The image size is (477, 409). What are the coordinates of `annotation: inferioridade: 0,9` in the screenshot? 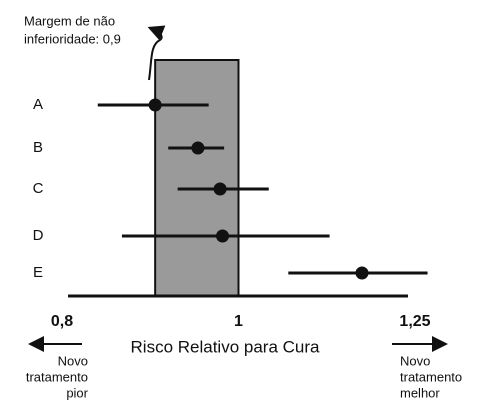 It's located at (72, 38).